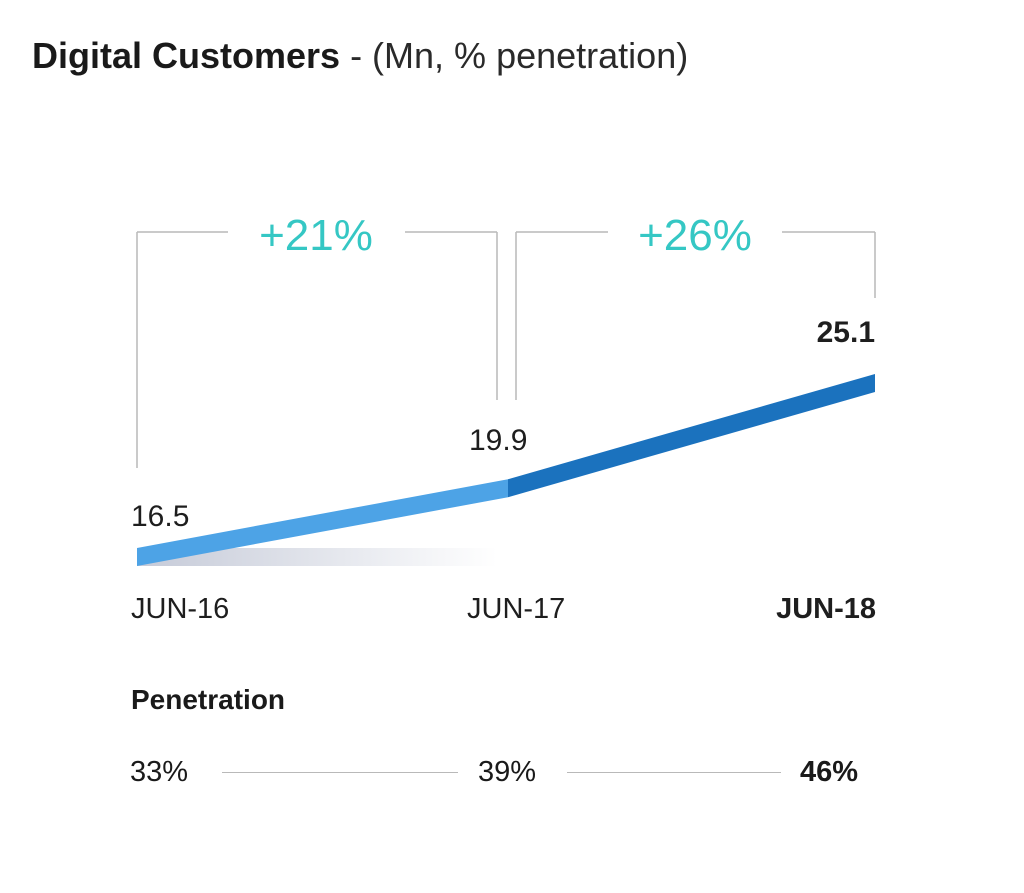 Image resolution: width=1024 pixels, height=893 pixels. What do you see at coordinates (846, 332) in the screenshot?
I see `value-label-jun-18: 25.1` at bounding box center [846, 332].